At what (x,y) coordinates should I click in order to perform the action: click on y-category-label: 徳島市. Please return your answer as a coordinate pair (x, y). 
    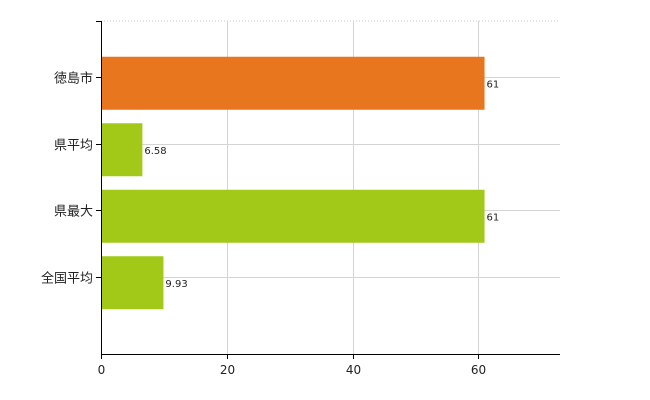
    Looking at the image, I should click on (73, 79).